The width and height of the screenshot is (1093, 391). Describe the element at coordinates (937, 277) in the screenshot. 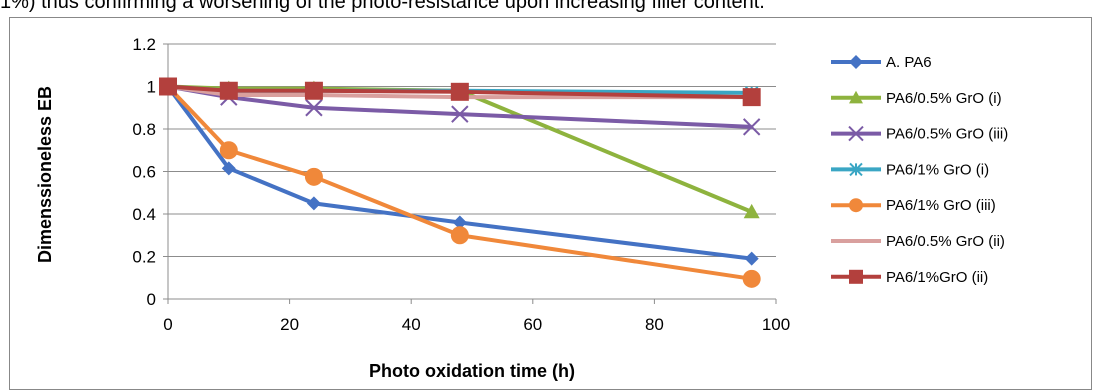

I see `legend-label: PA6/1%GrO (ii)` at that location.